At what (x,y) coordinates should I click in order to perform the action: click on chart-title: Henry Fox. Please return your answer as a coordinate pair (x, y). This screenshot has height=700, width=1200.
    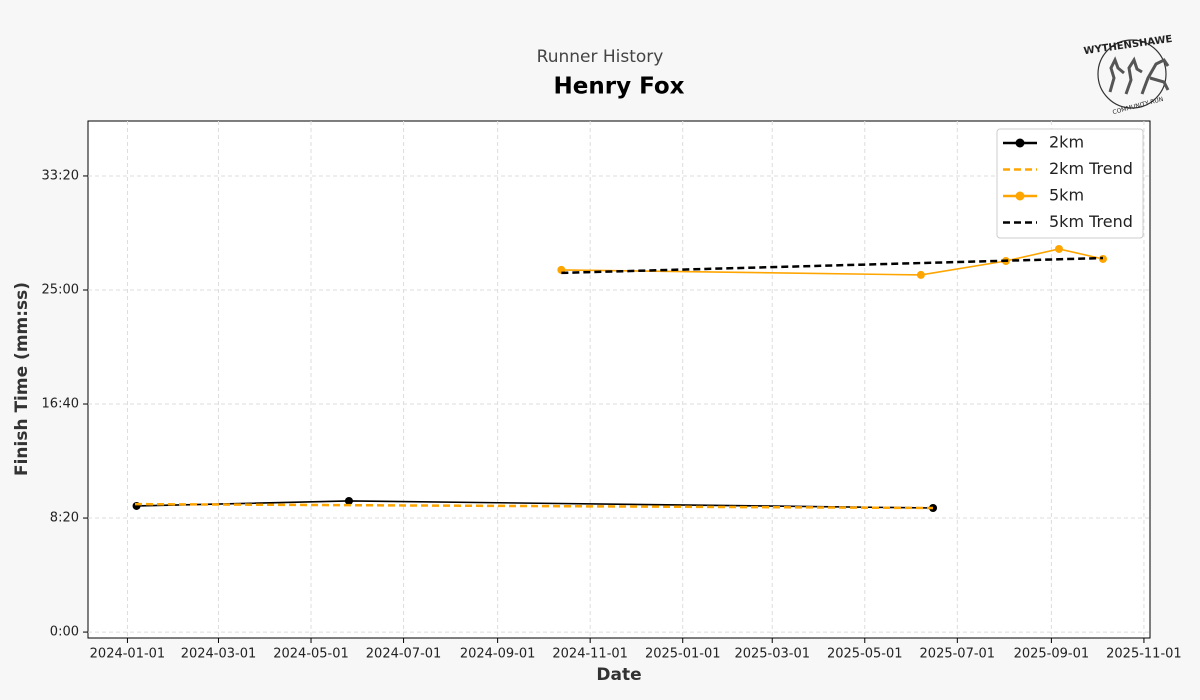
    Looking at the image, I should click on (619, 87).